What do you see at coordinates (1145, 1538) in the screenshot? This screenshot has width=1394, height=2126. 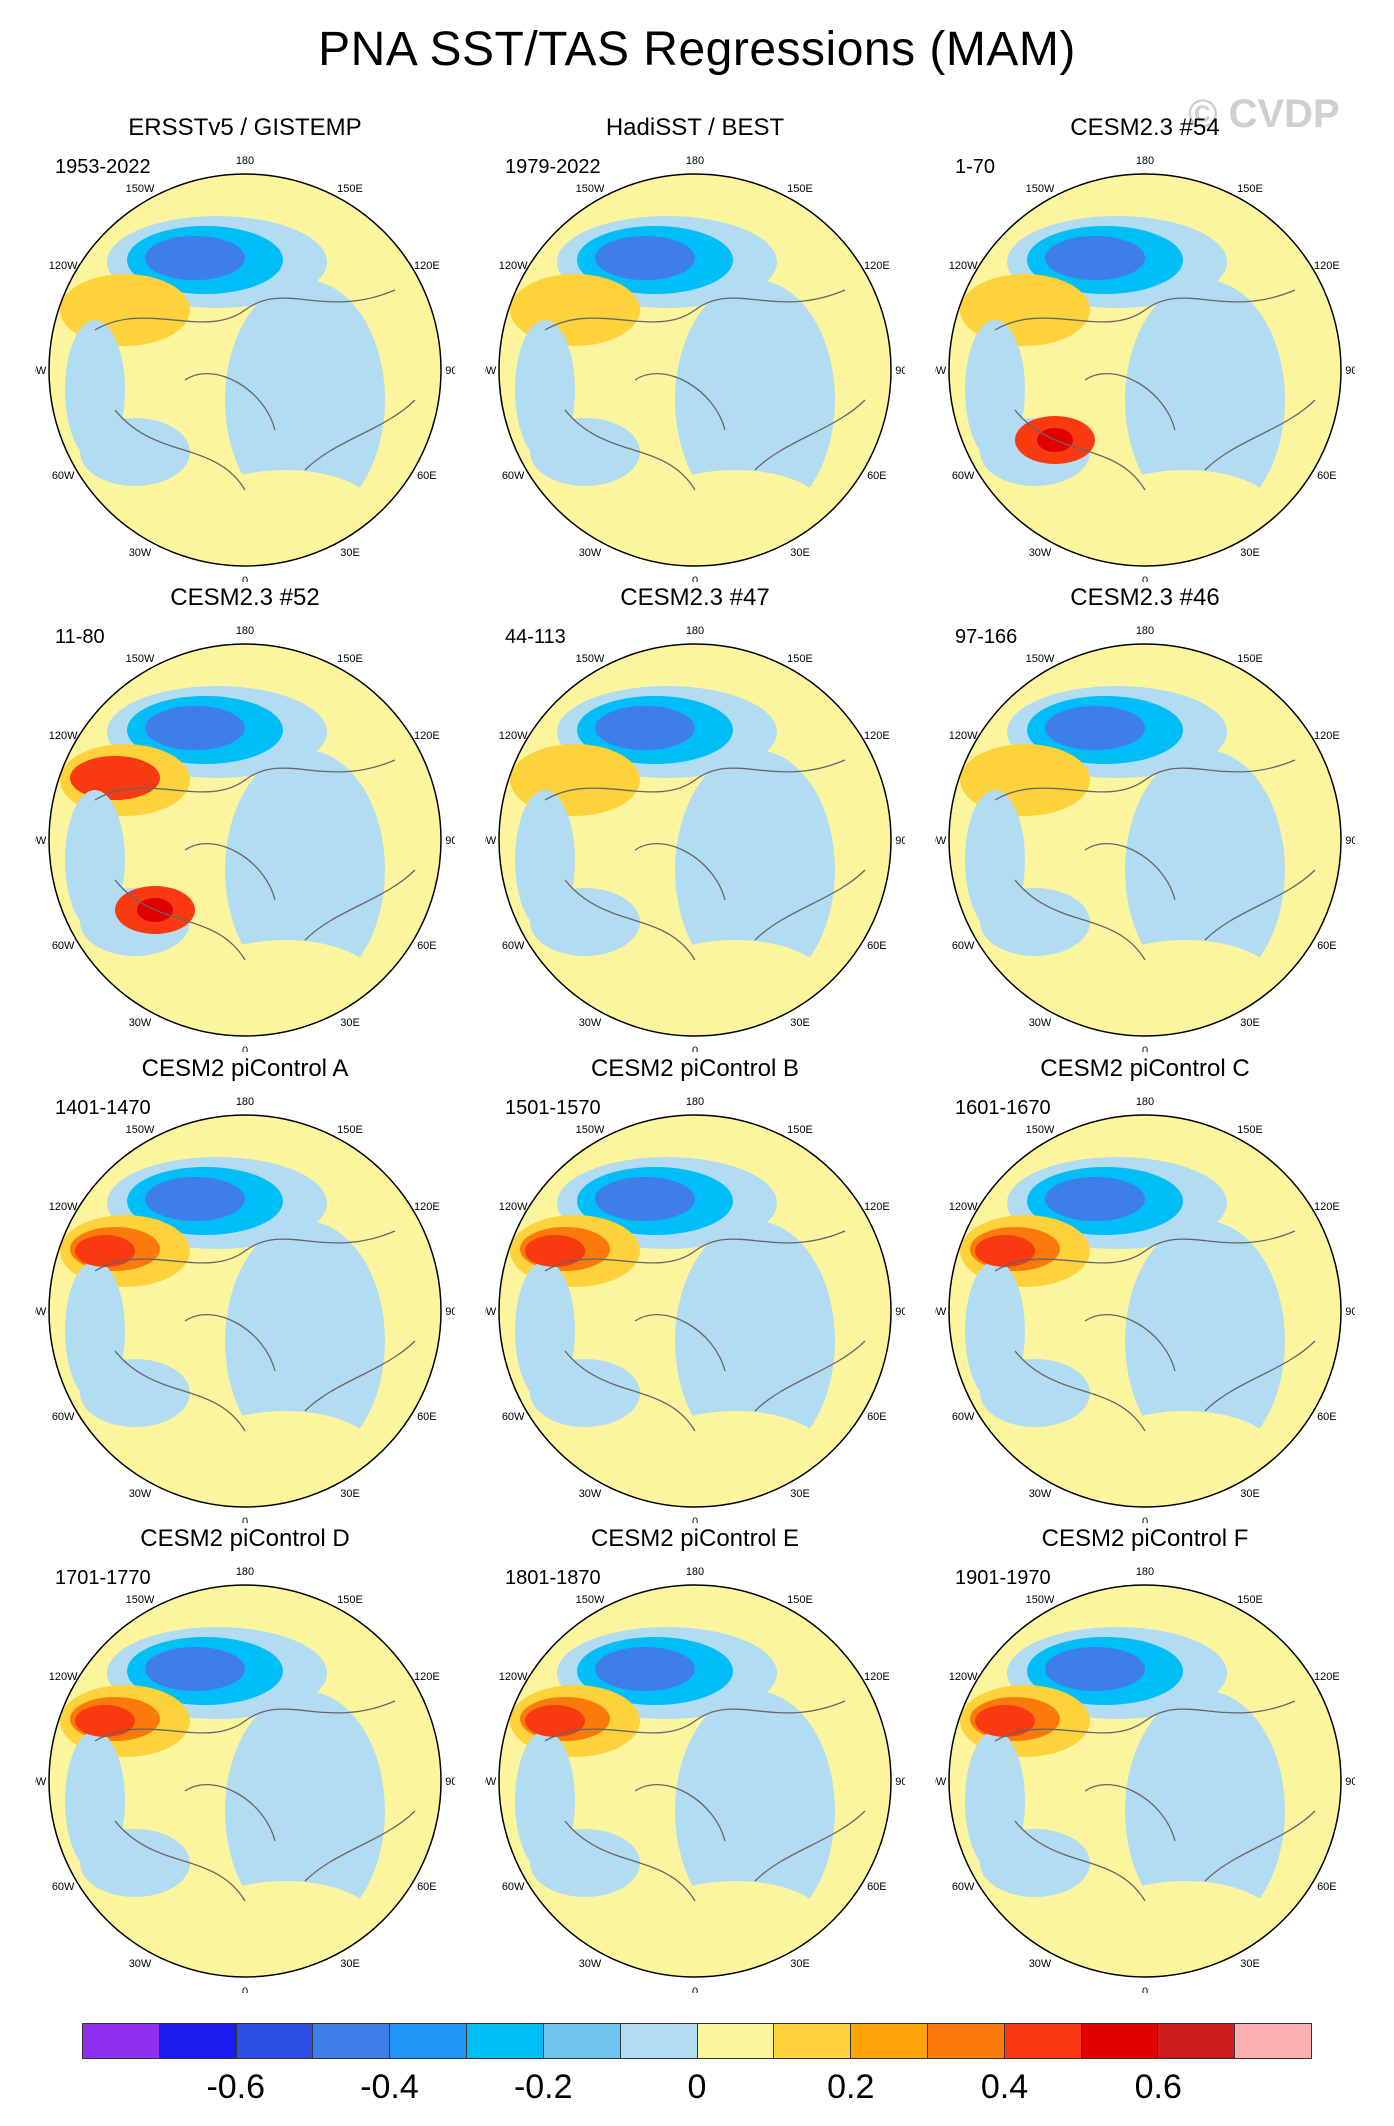 I see `panel-title: CESM2 piControl F` at bounding box center [1145, 1538].